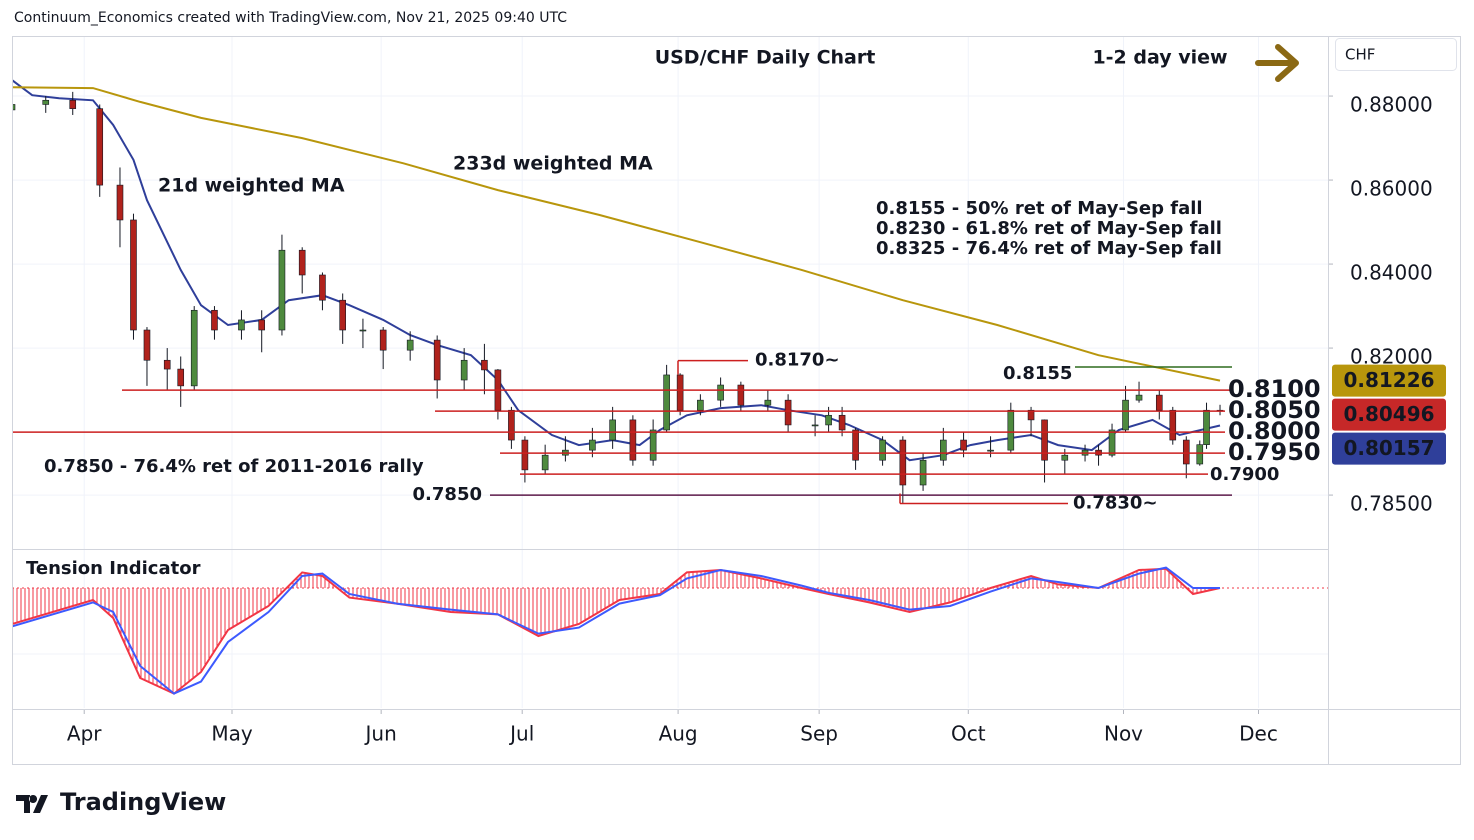 This screenshot has height=840, width=1474. I want to click on left-note: 0.7850 - 76.4% ret of 2011-2016 rally, so click(234, 466).